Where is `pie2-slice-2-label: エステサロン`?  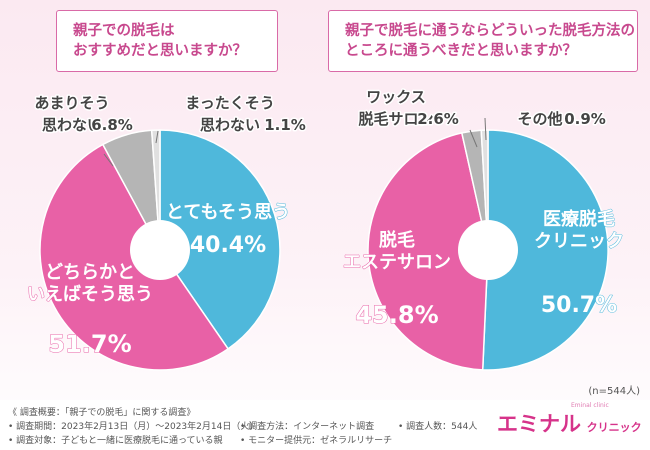 pie2-slice-2-label: エステサロン is located at coordinates (397, 262).